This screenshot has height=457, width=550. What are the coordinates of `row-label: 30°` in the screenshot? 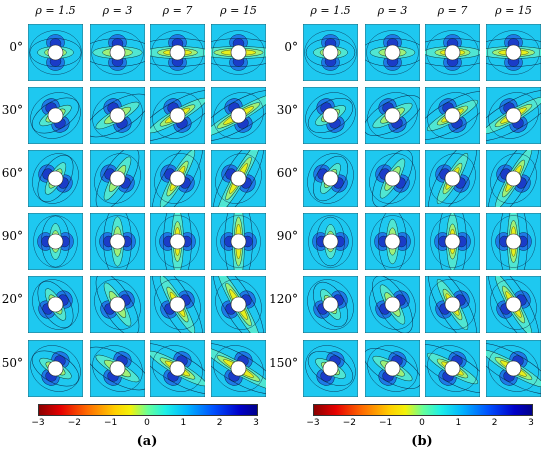 It's located at (287, 110).